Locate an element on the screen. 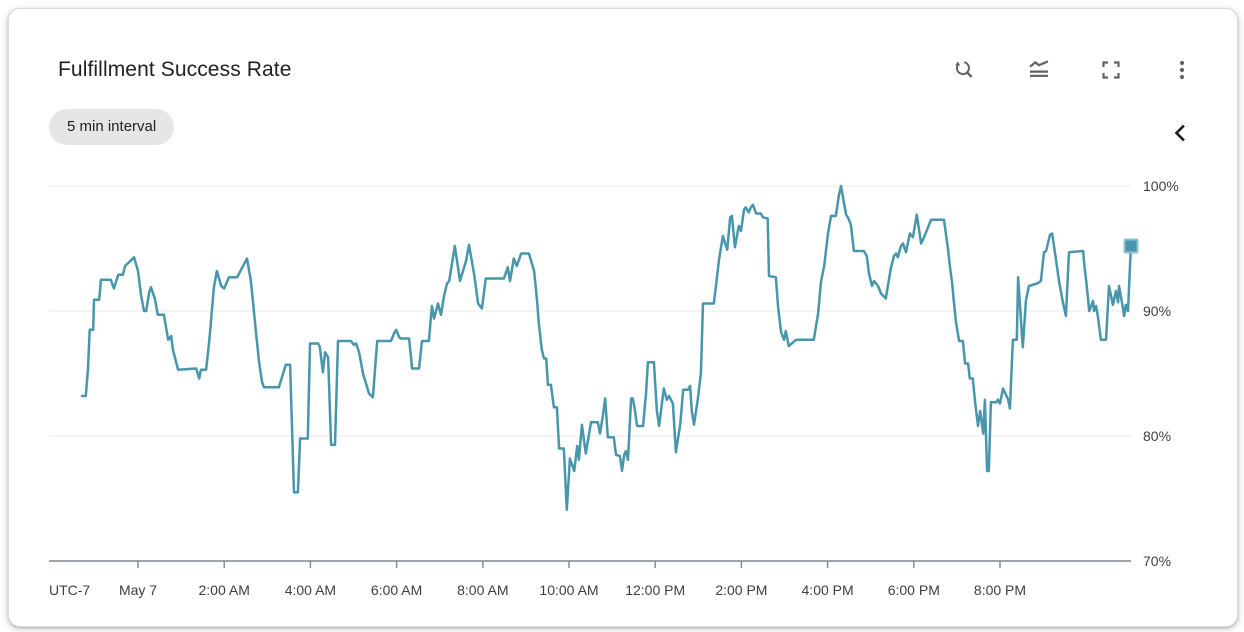 The height and width of the screenshot is (632, 1244). x-tick-label: 8:00 PM is located at coordinates (1000, 590).